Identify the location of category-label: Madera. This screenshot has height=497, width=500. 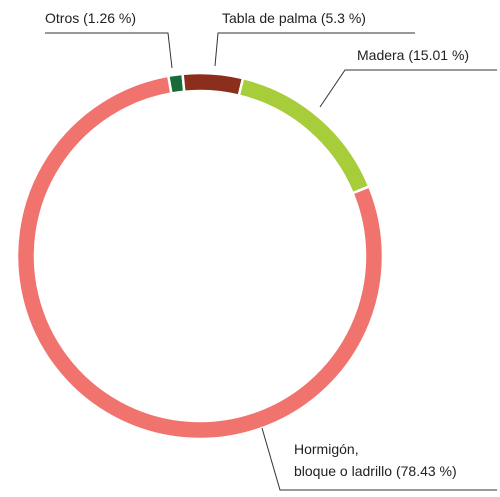
(381, 55).